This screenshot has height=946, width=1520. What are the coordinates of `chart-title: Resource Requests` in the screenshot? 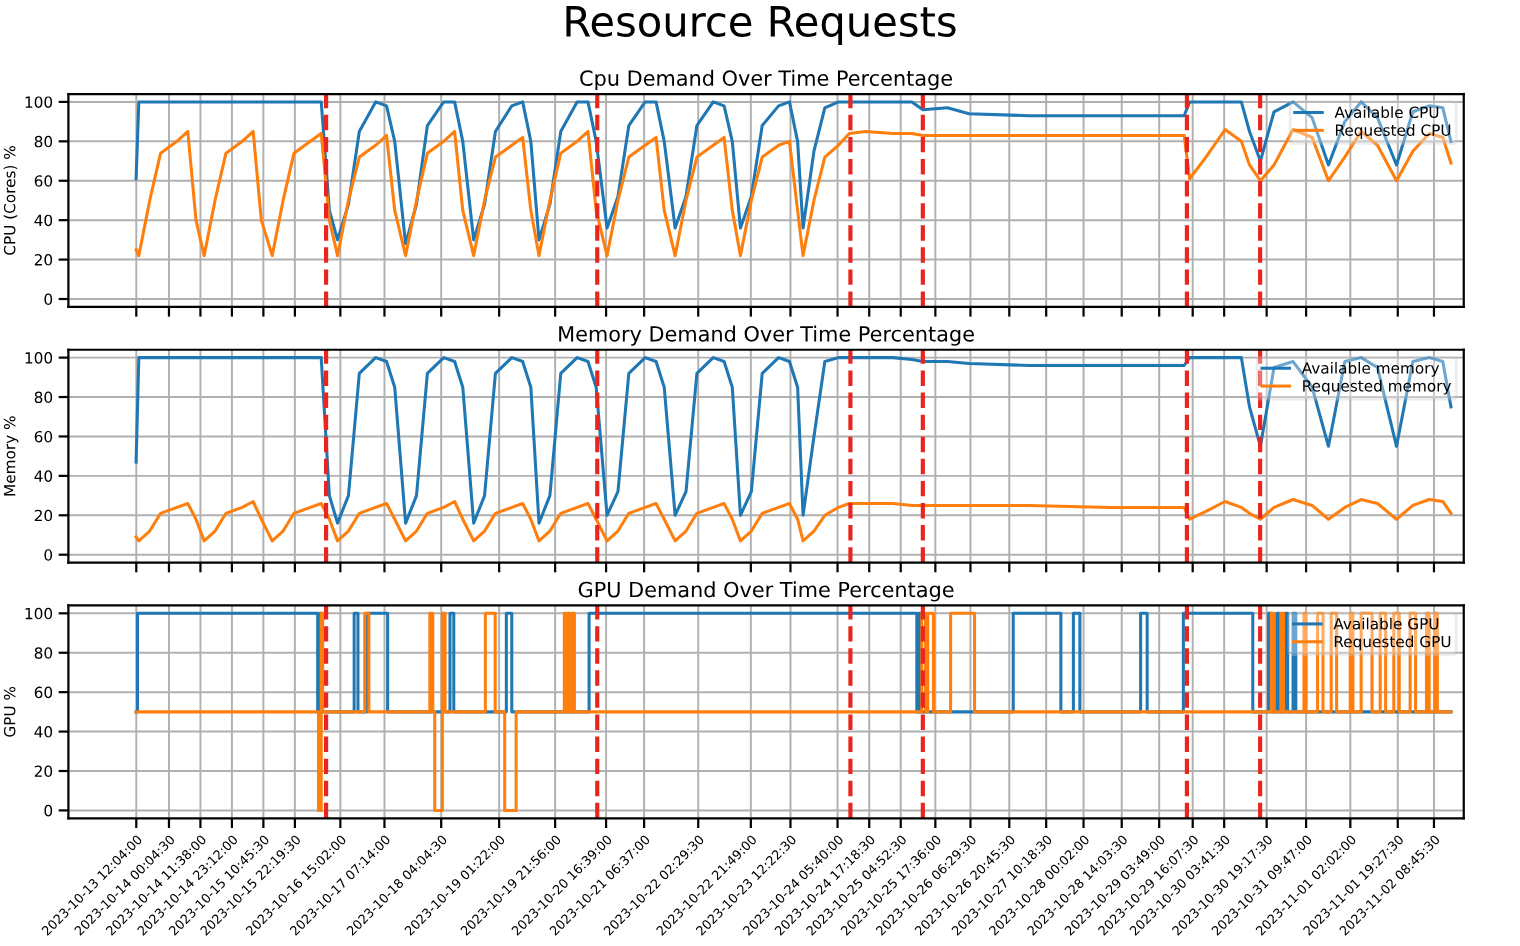 It's located at (761, 26).